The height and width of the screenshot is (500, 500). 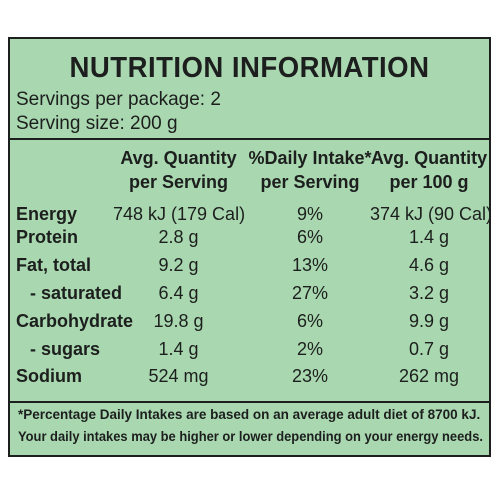 I want to click on daily-intake-value: 27%, so click(x=310, y=293).